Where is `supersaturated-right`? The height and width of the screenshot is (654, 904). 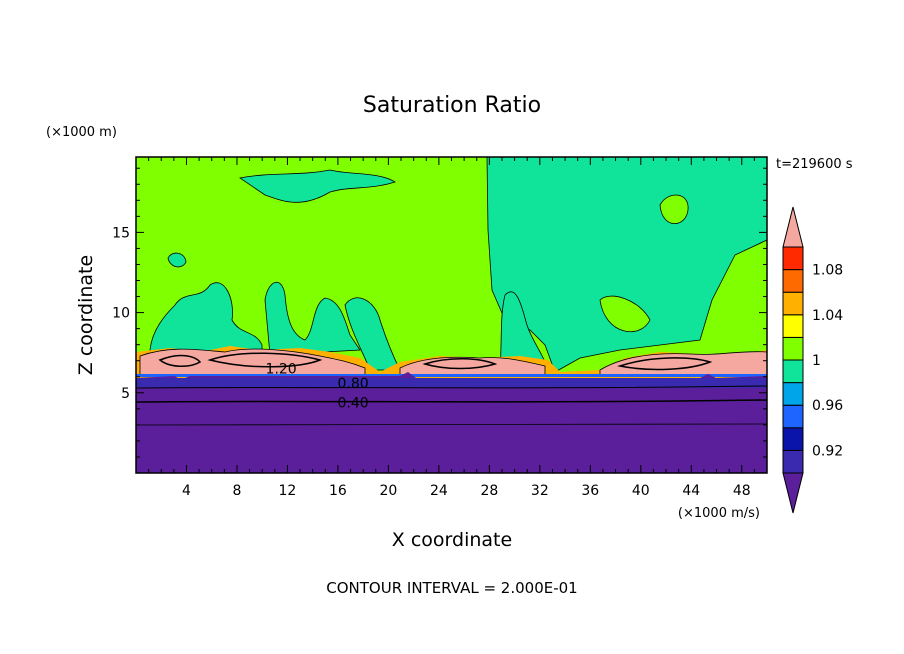
supersaturated-right is located at coordinates (683, 364).